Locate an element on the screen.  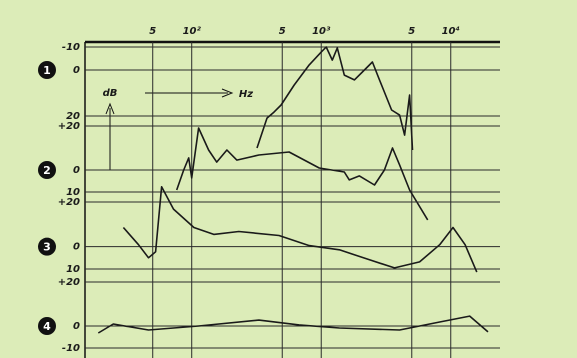
x-tick-label: 10⁴ is located at coordinates (451, 31).